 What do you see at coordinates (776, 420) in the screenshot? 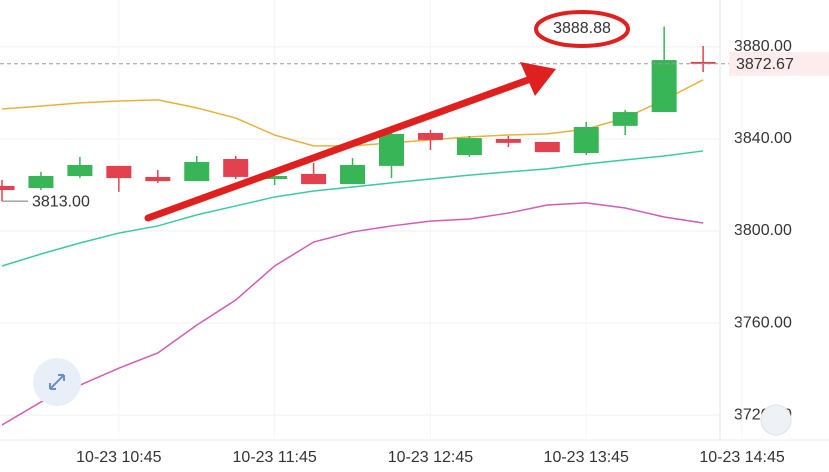
I see `corner-button` at bounding box center [776, 420].